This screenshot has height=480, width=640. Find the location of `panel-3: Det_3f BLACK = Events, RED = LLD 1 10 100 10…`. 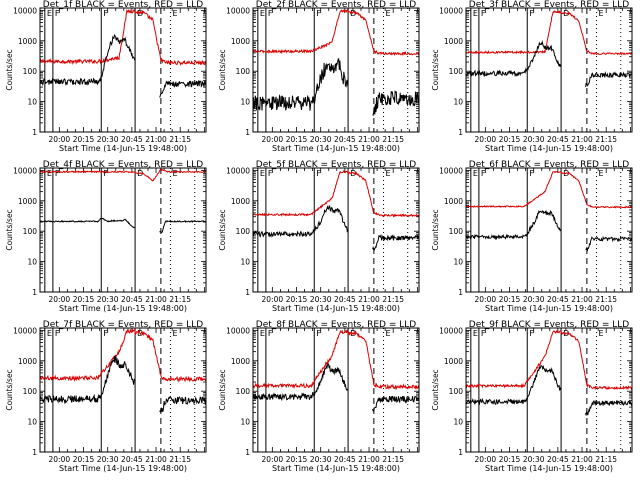

panel-3: Det_3f BLACK = Events, RED = LLD 1 10 100 10… is located at coordinates (532, 76).